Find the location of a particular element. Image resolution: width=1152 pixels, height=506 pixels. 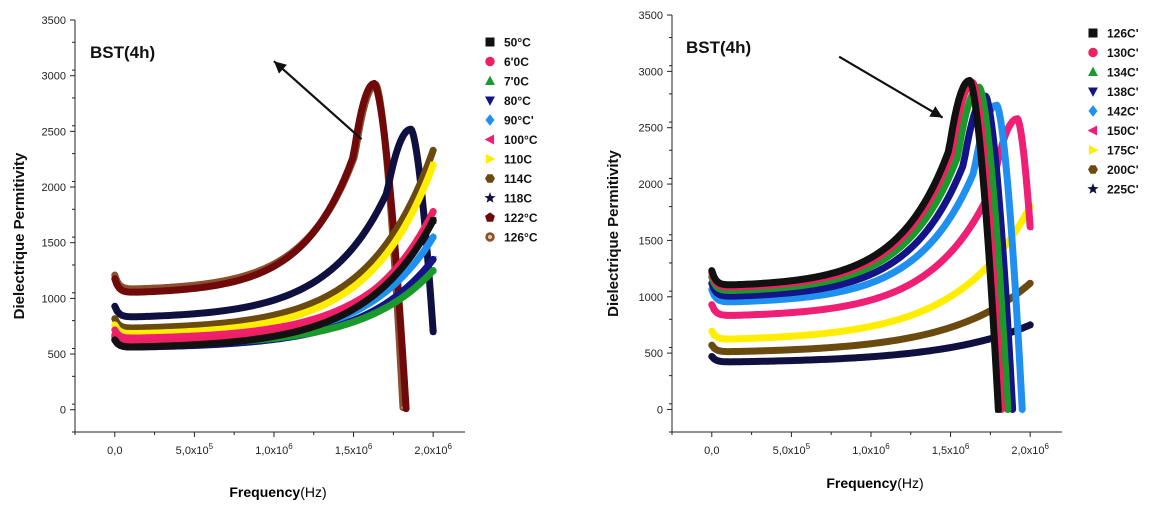

x-axis-title-main: Frequency is located at coordinates (264, 492).